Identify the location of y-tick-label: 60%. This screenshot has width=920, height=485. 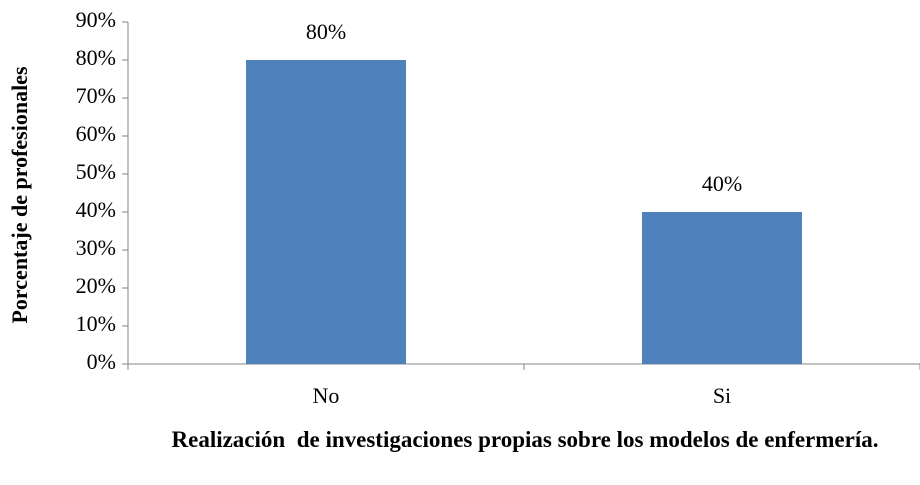
(96, 133).